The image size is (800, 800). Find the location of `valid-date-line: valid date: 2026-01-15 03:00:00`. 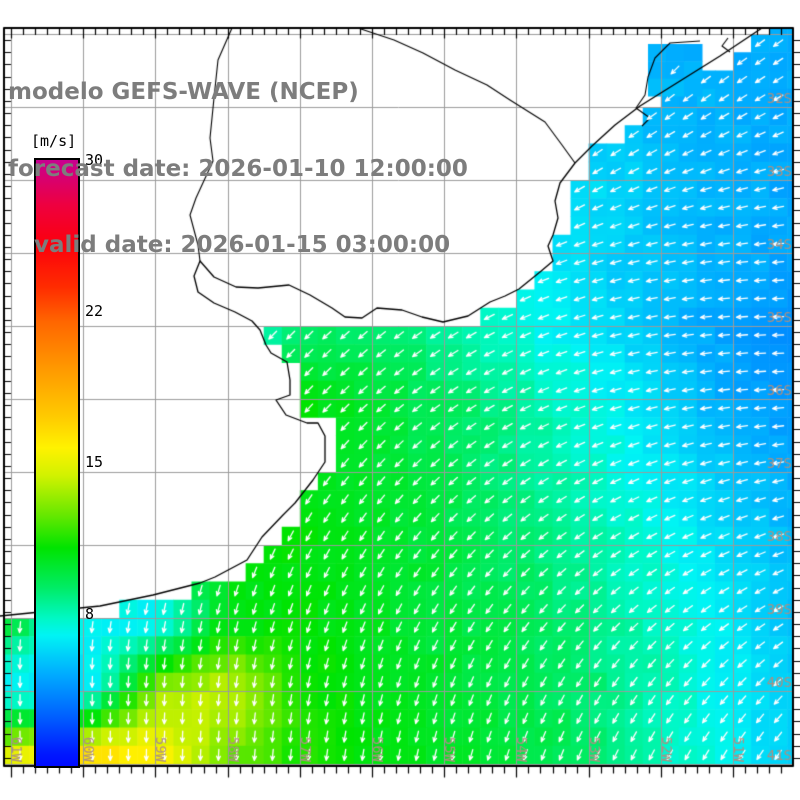

valid-date-line: valid date: 2026-01-15 03:00:00 is located at coordinates (242, 245).